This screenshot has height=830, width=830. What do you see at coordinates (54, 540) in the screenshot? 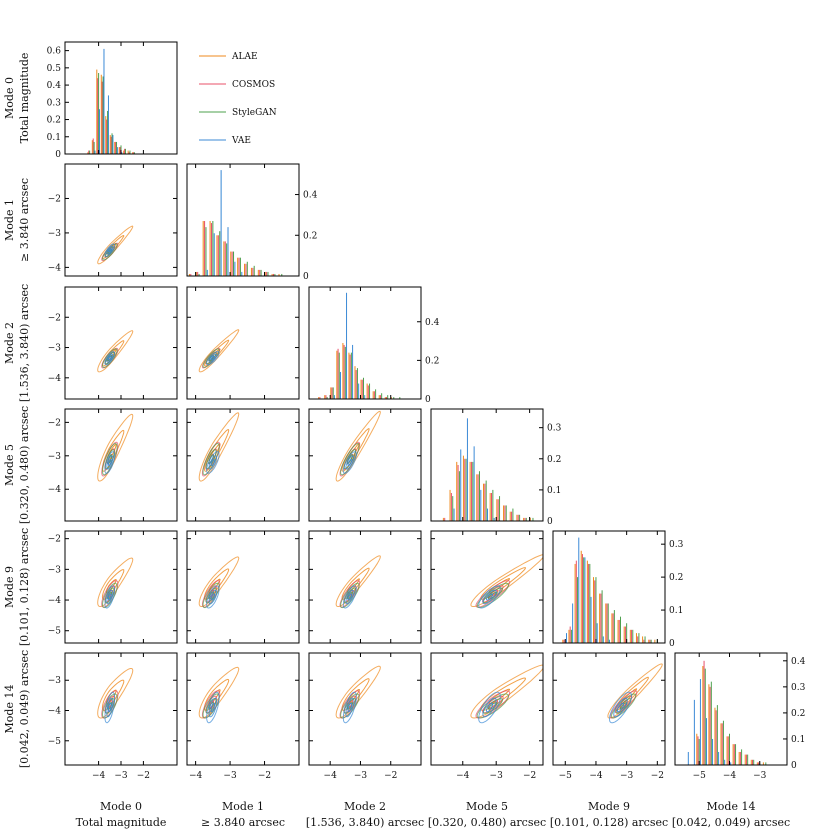
I see `y-tick-label-m9: −2` at bounding box center [54, 540].